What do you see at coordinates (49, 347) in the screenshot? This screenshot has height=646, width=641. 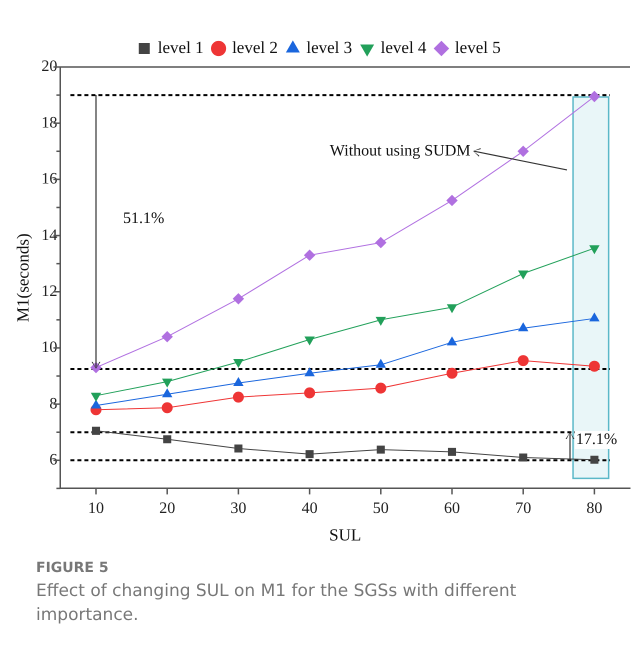 I see `y-tick-label: 10` at bounding box center [49, 347].